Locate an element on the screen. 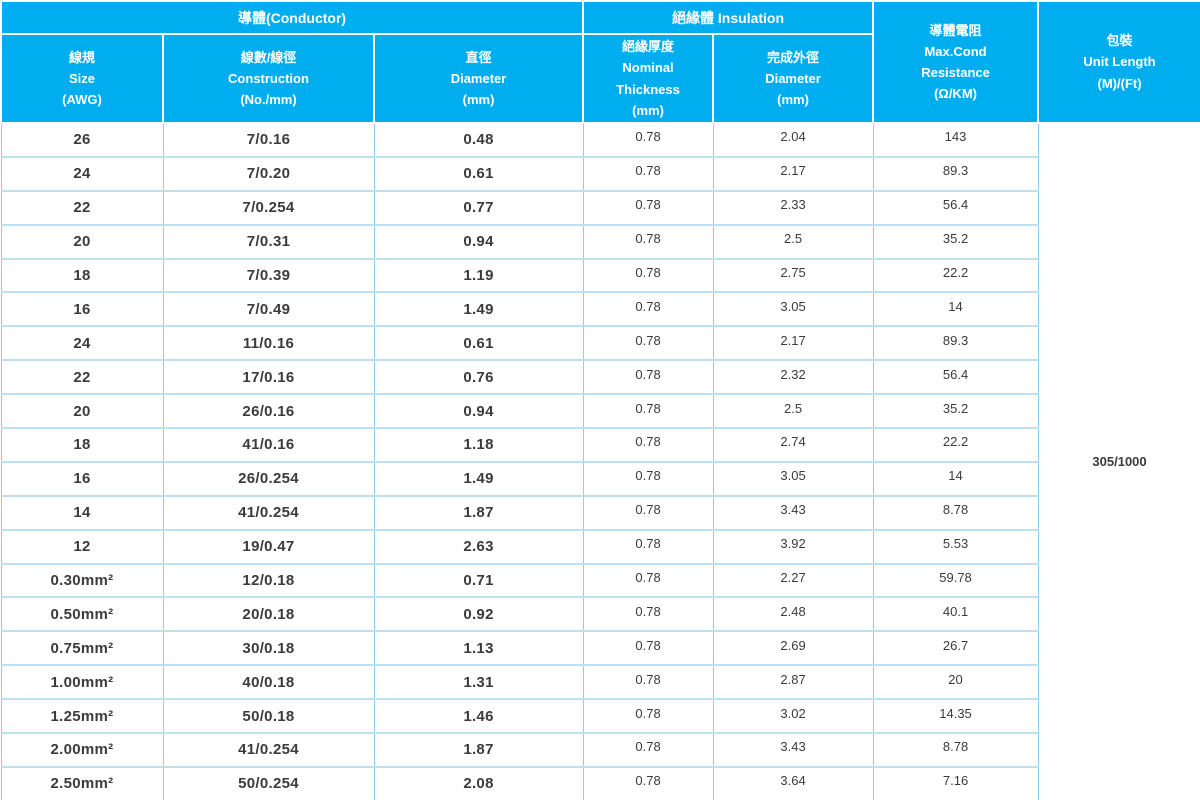 This screenshot has width=1200, height=800. construction-cell: 11/0.16 is located at coordinates (268, 343).